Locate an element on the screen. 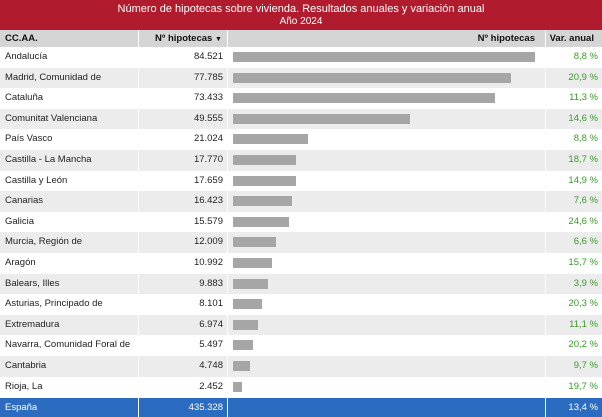 This screenshot has height=417, width=602. annual-variation: 14,9 % is located at coordinates (583, 180).